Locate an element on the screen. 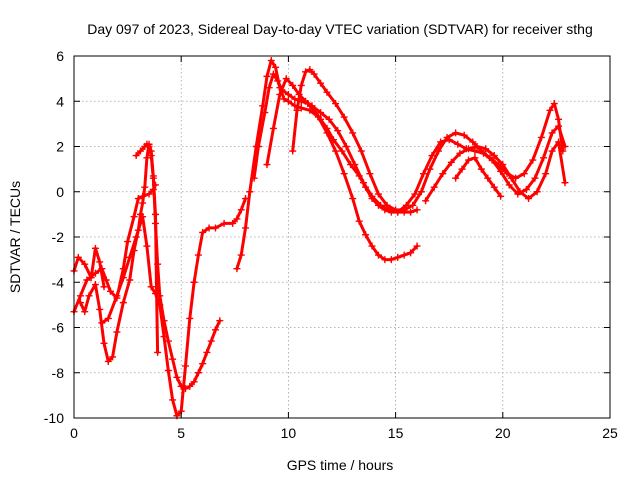  x-axis-label: GPS time / hours is located at coordinates (340, 465).